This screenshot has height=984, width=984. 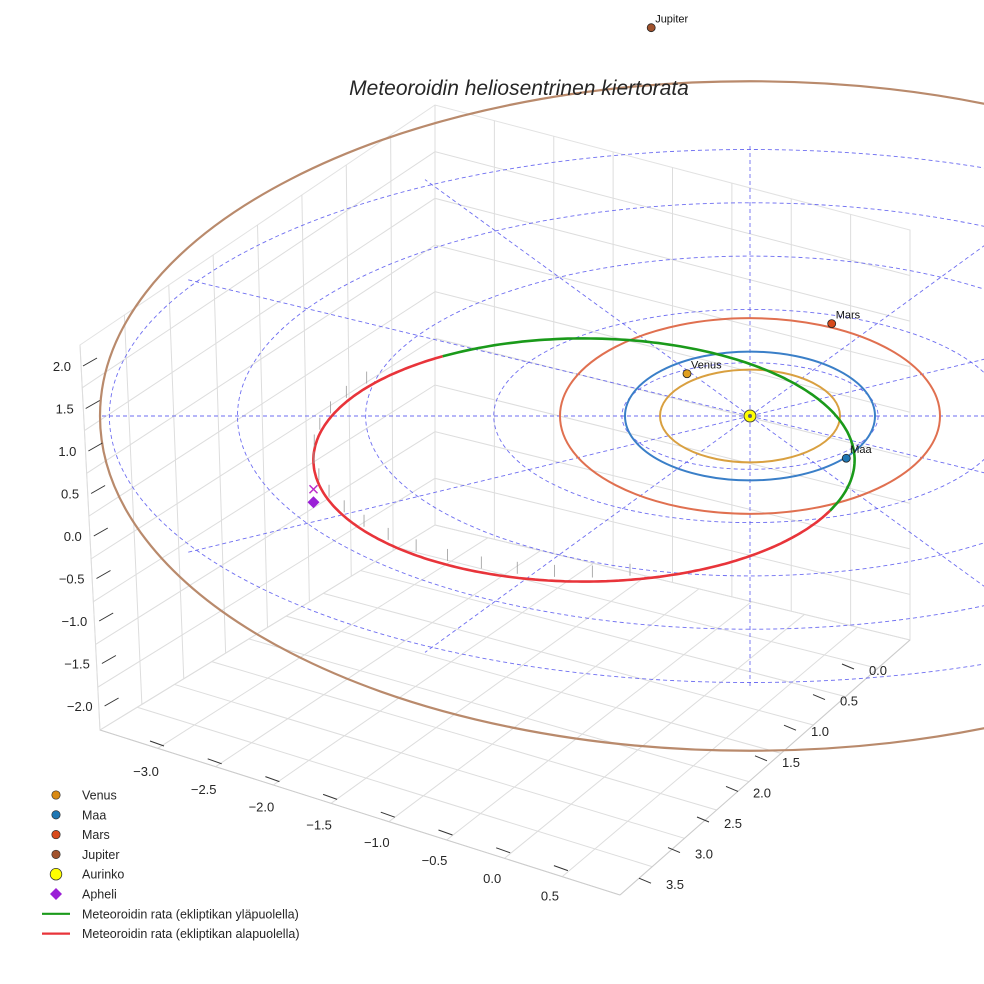 I want to click on z-tick-label: 1.5, so click(x=65, y=409).